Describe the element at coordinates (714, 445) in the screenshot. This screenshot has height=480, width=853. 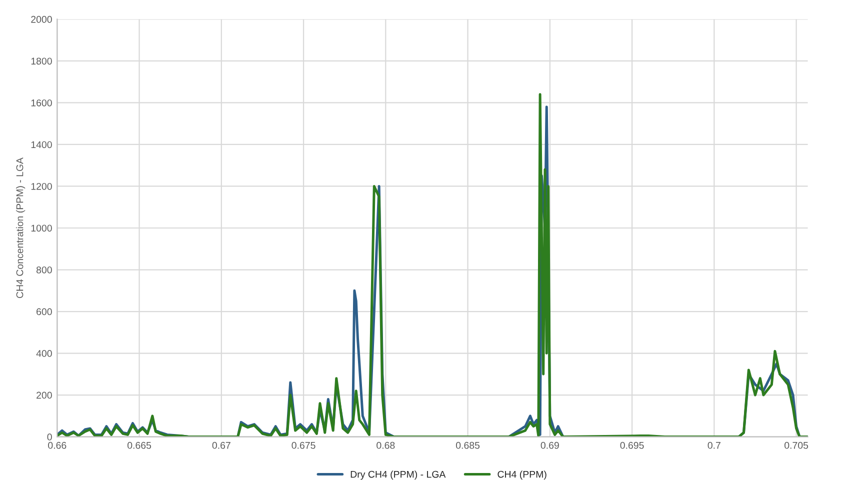
I see `x-tick-label: 0.7` at that location.